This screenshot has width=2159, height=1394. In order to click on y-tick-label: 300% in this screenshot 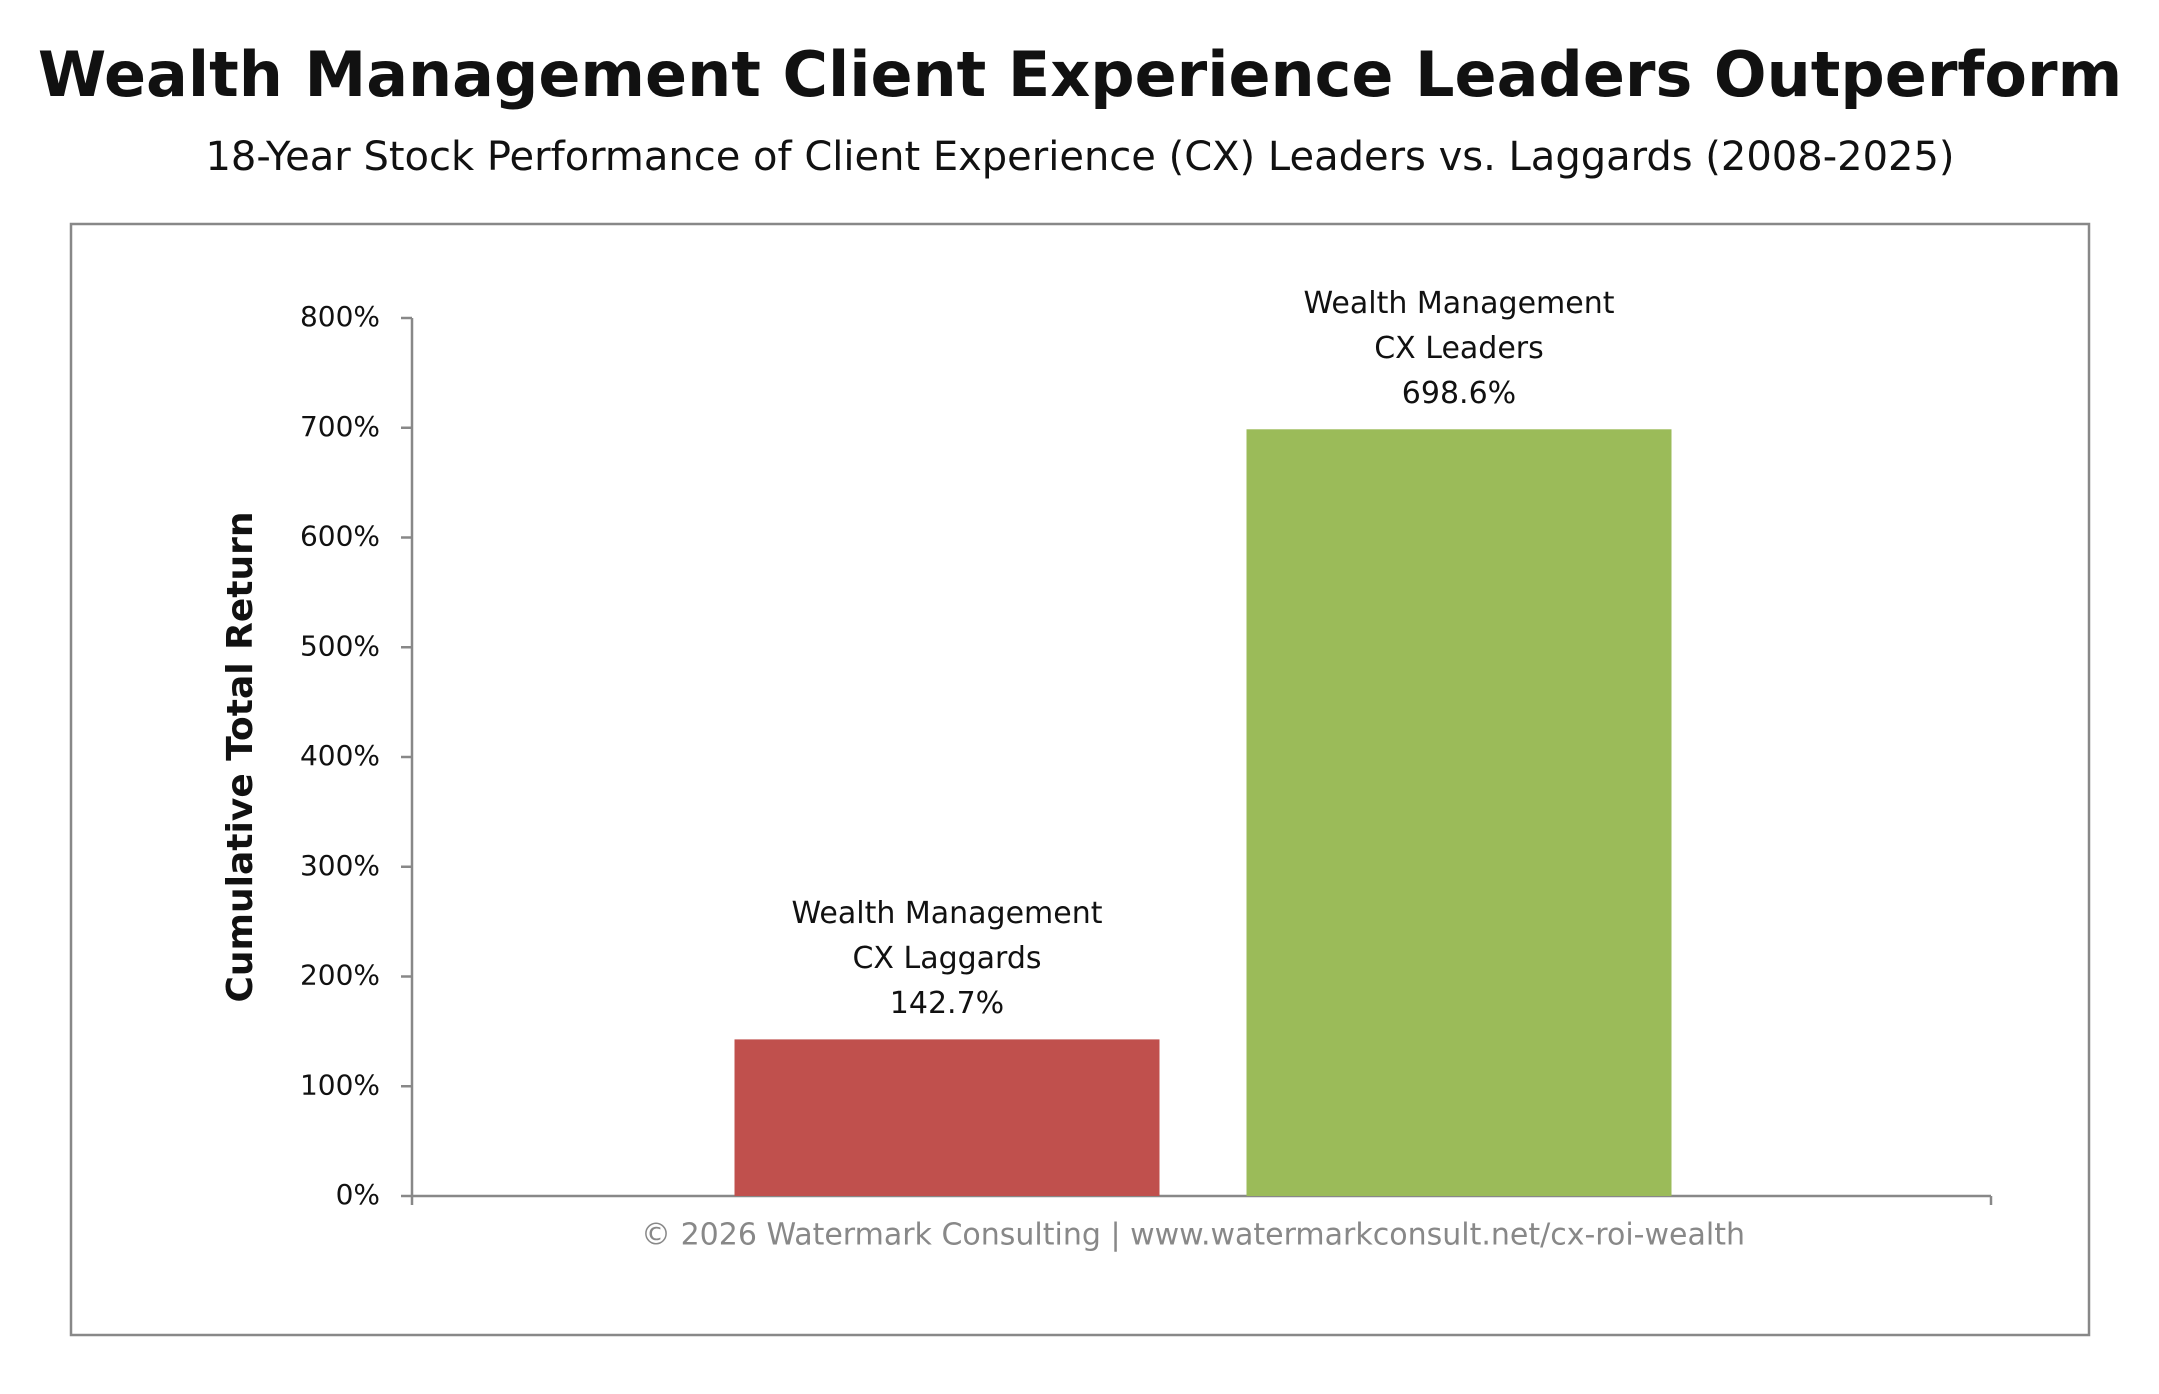, I will do `click(340, 865)`.